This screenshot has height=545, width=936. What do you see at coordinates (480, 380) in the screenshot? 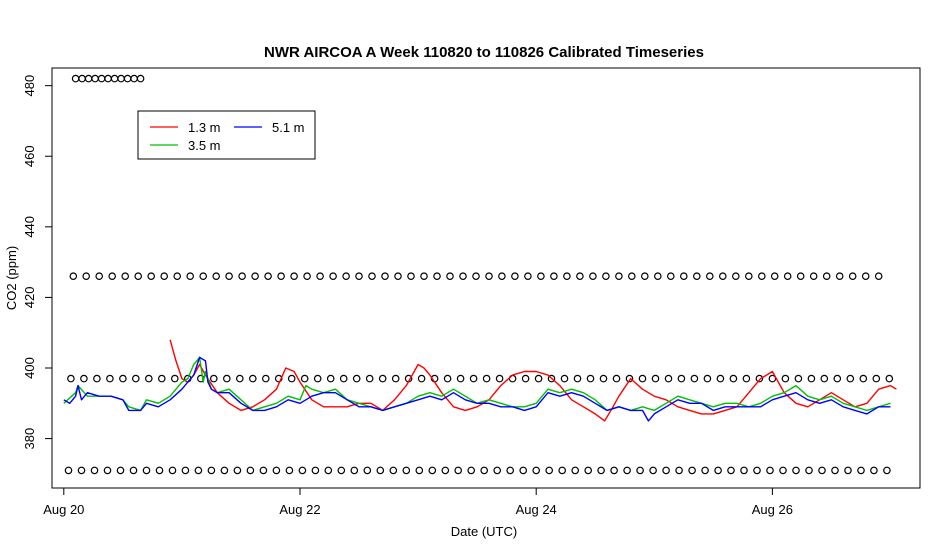
I see `series-layer` at bounding box center [480, 380].